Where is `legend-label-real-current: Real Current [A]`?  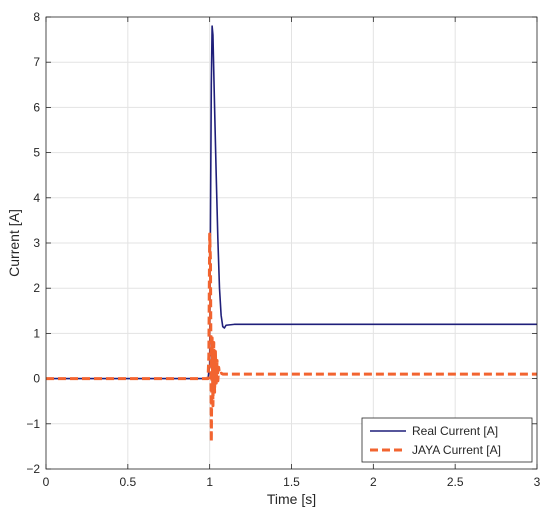
legend-label-real-current: Real Current [A] is located at coordinates (455, 431).